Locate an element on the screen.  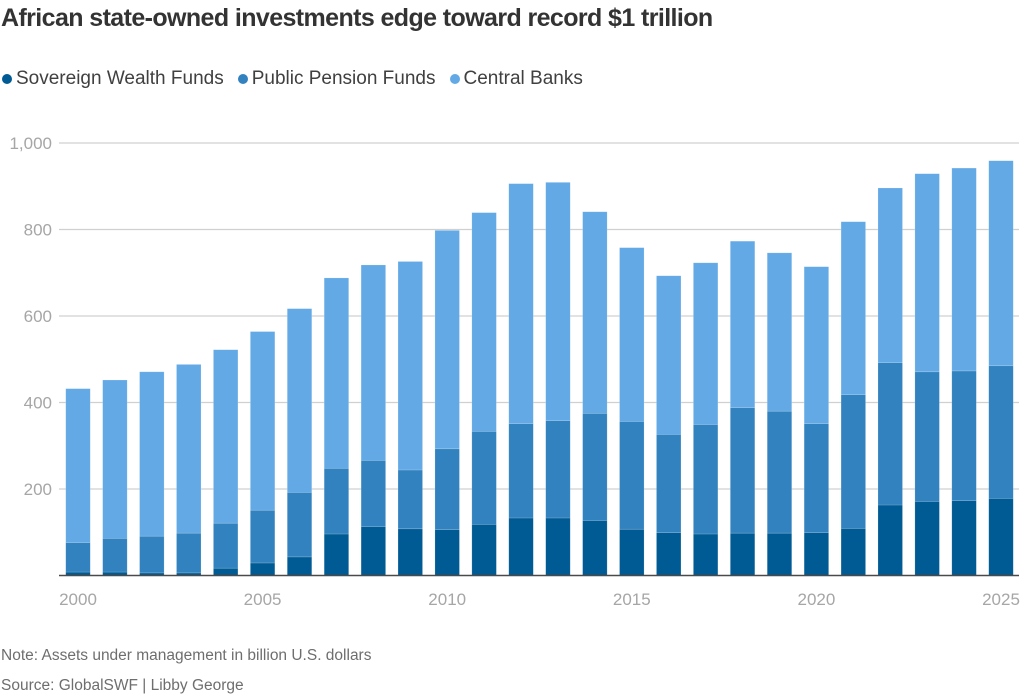
x-tick-label: 2010 is located at coordinates (447, 599).